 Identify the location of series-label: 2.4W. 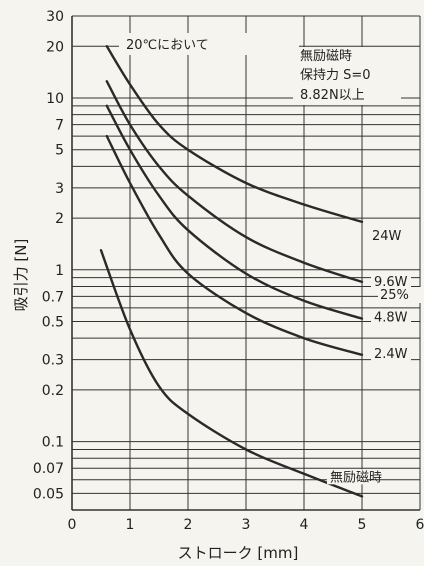
(391, 354).